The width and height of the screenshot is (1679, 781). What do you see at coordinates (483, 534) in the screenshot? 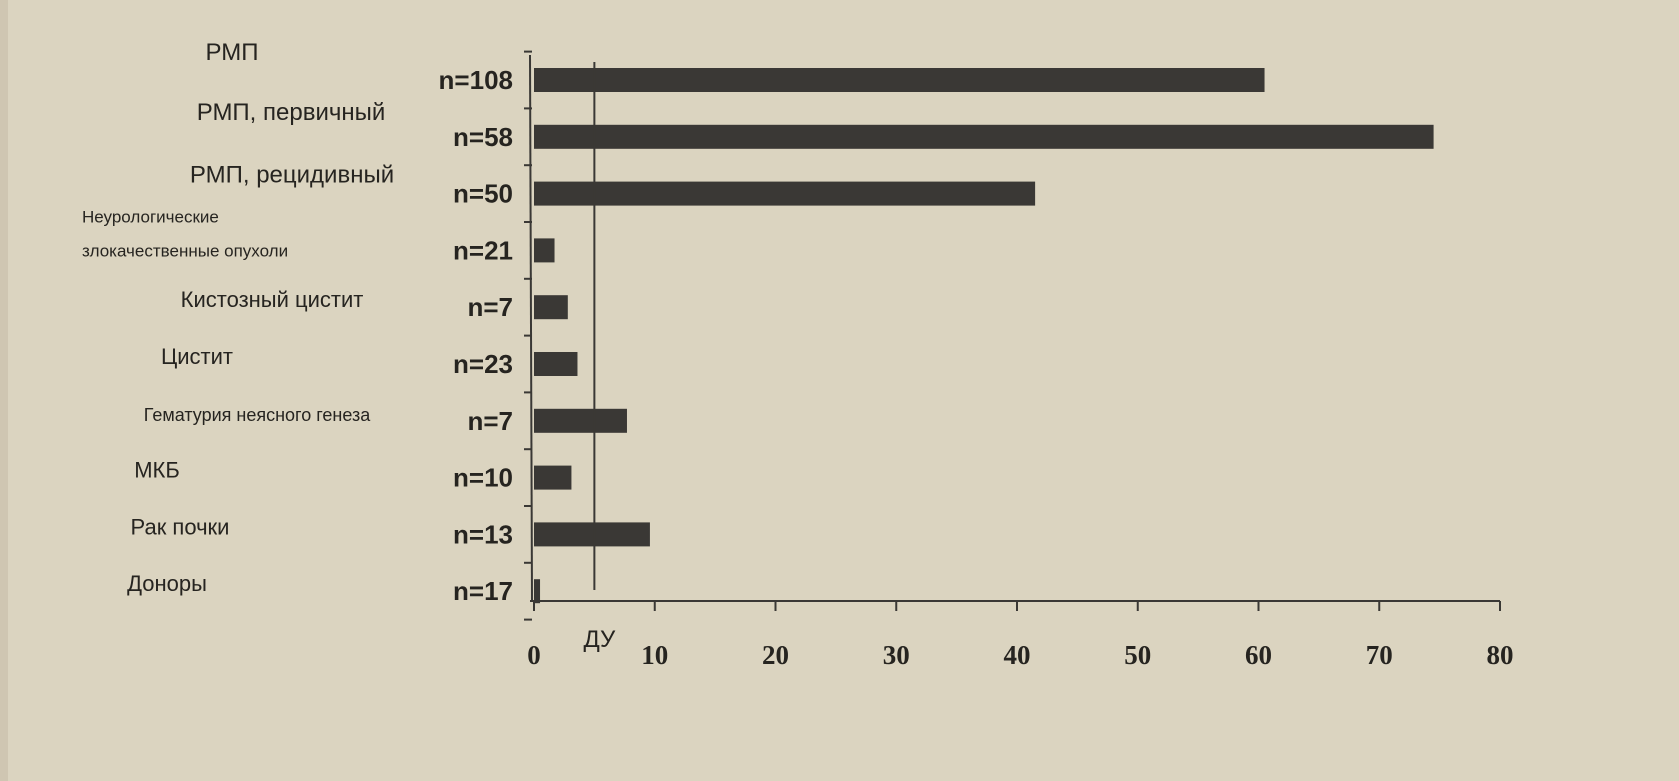
I see `n-label: n=13` at bounding box center [483, 534].